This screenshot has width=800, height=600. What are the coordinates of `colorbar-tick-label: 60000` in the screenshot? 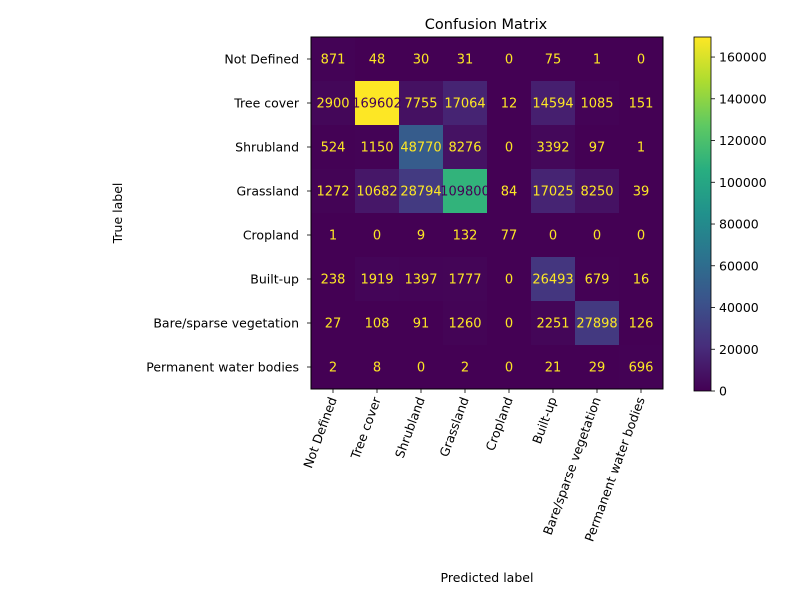 It's located at (739, 265).